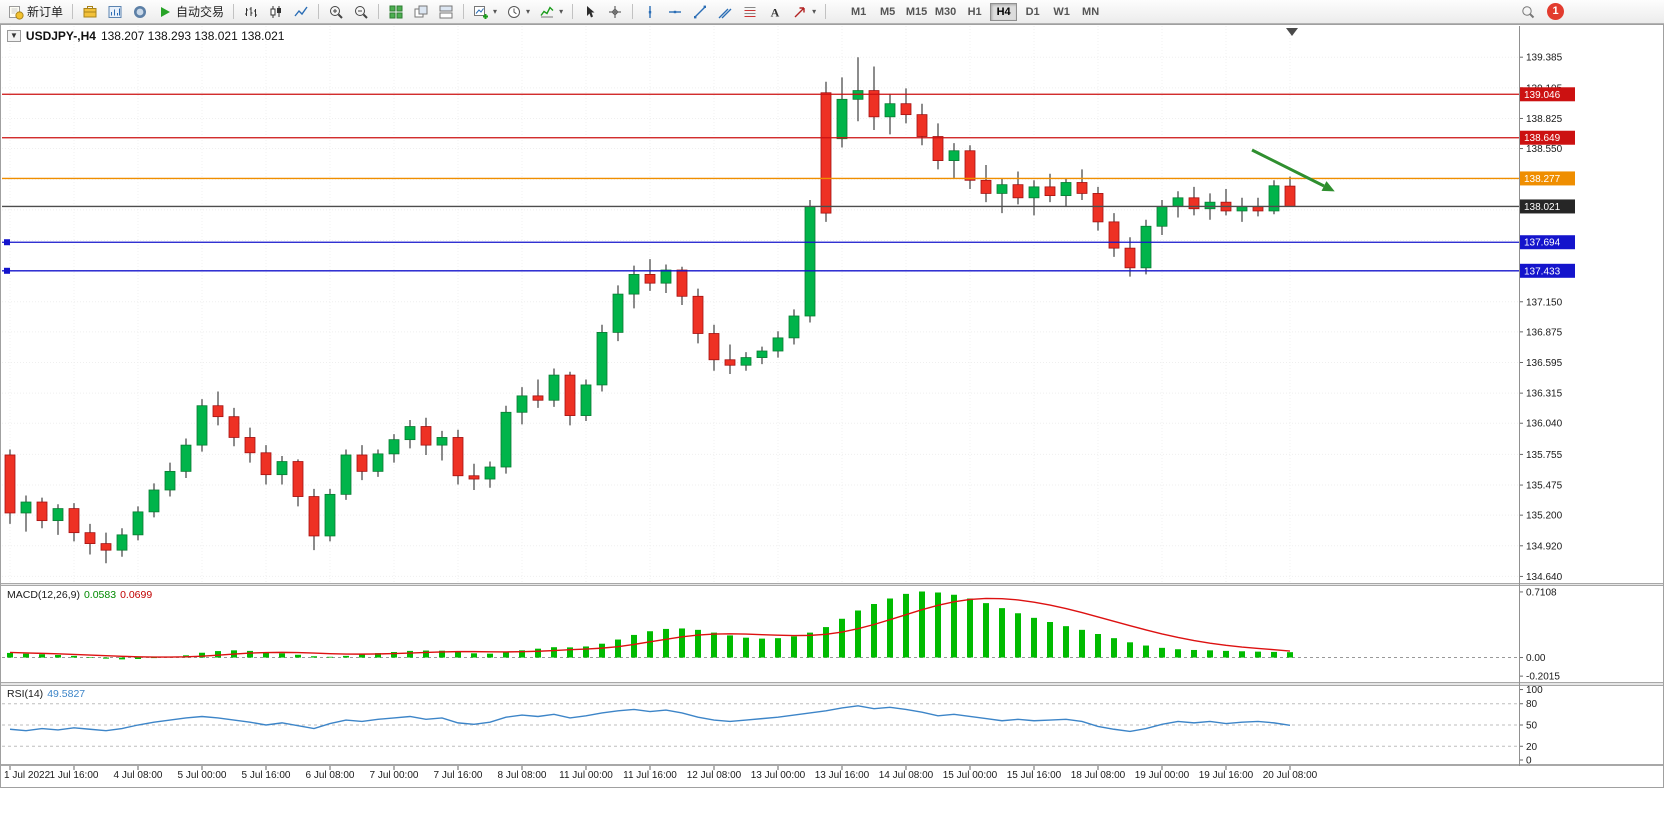 The height and width of the screenshot is (834, 1664). I want to click on resistance-line-lower-badge, so click(1547, 137).